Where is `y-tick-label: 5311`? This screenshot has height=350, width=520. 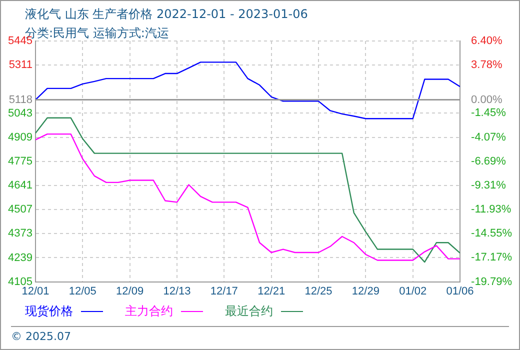 y-tick-label: 5311 is located at coordinates (20, 65).